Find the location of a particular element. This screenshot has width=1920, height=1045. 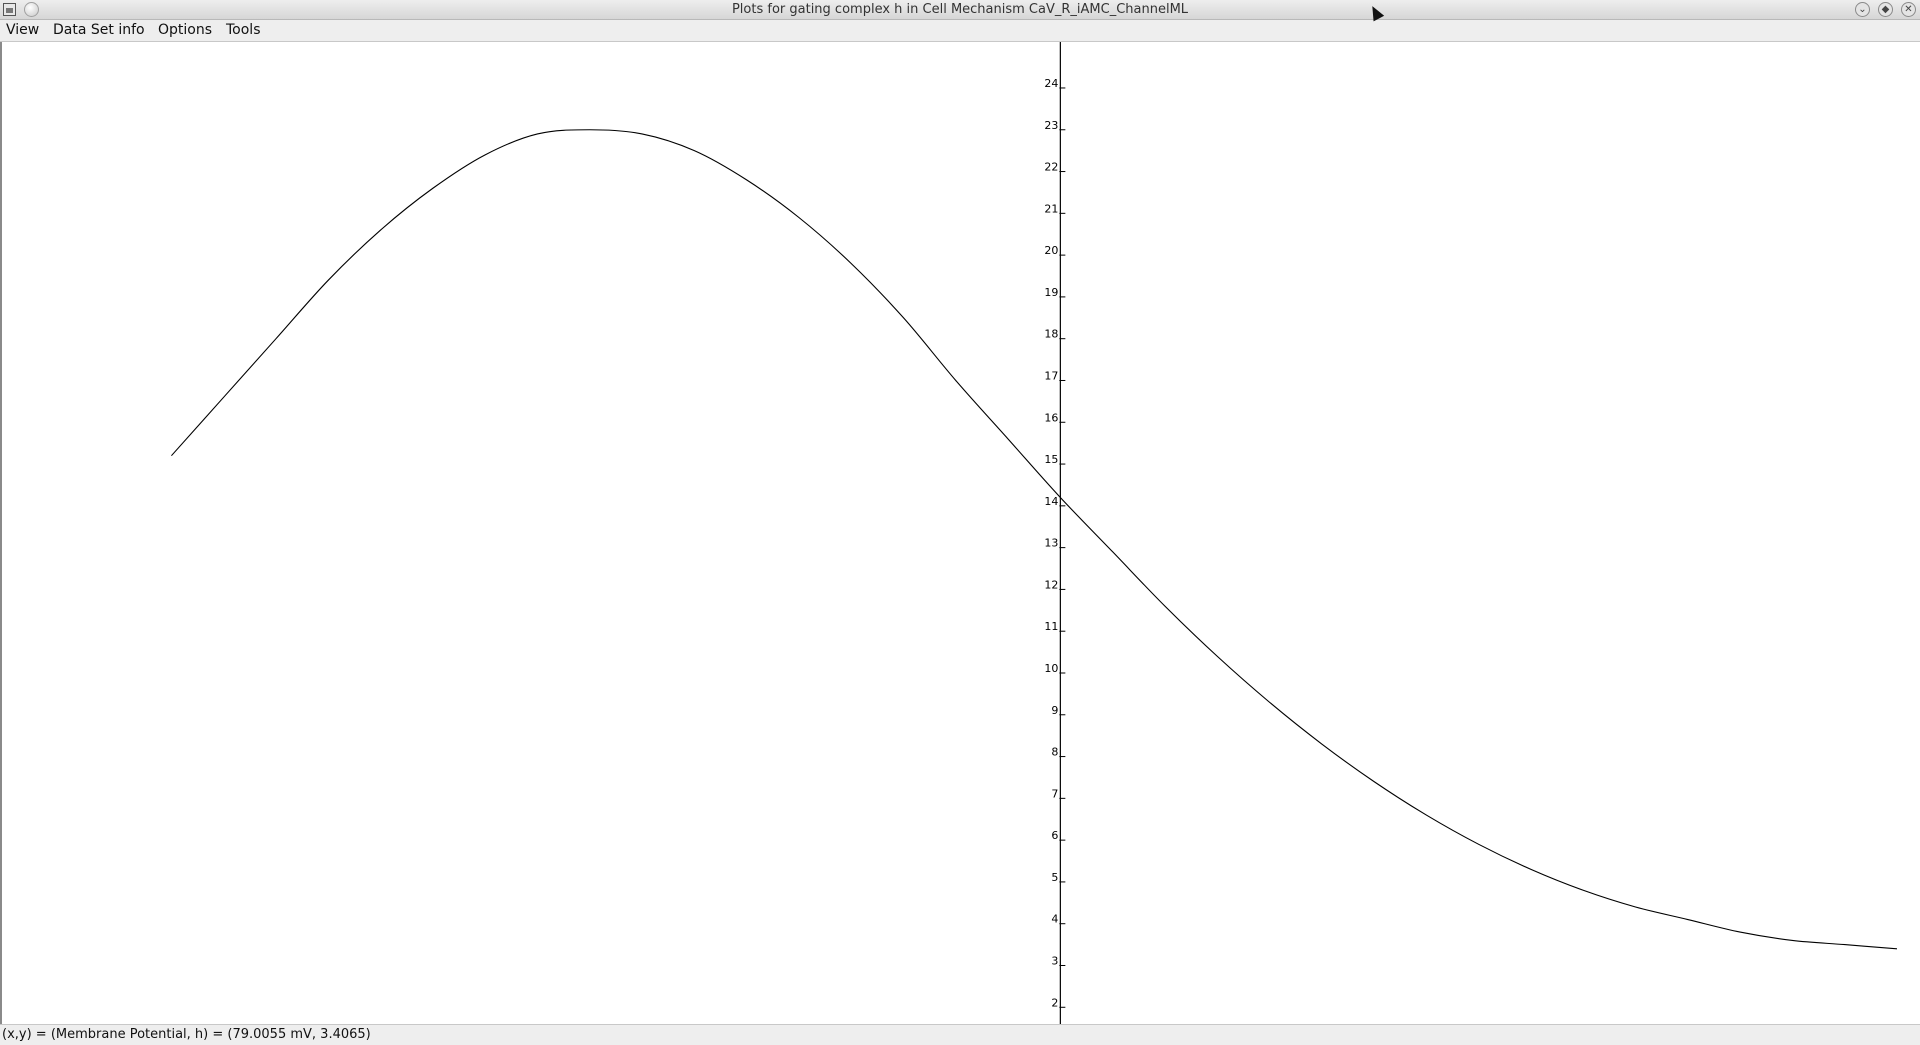

maximize-icon: ◆ is located at coordinates (1885, 9).